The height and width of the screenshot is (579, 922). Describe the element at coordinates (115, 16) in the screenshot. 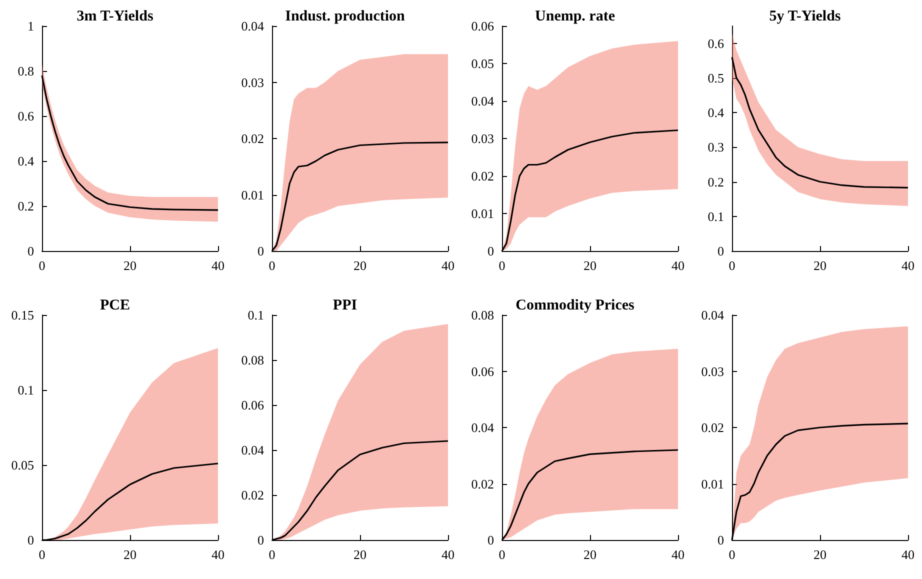

I see `chart-title: 3m T-Yields` at that location.